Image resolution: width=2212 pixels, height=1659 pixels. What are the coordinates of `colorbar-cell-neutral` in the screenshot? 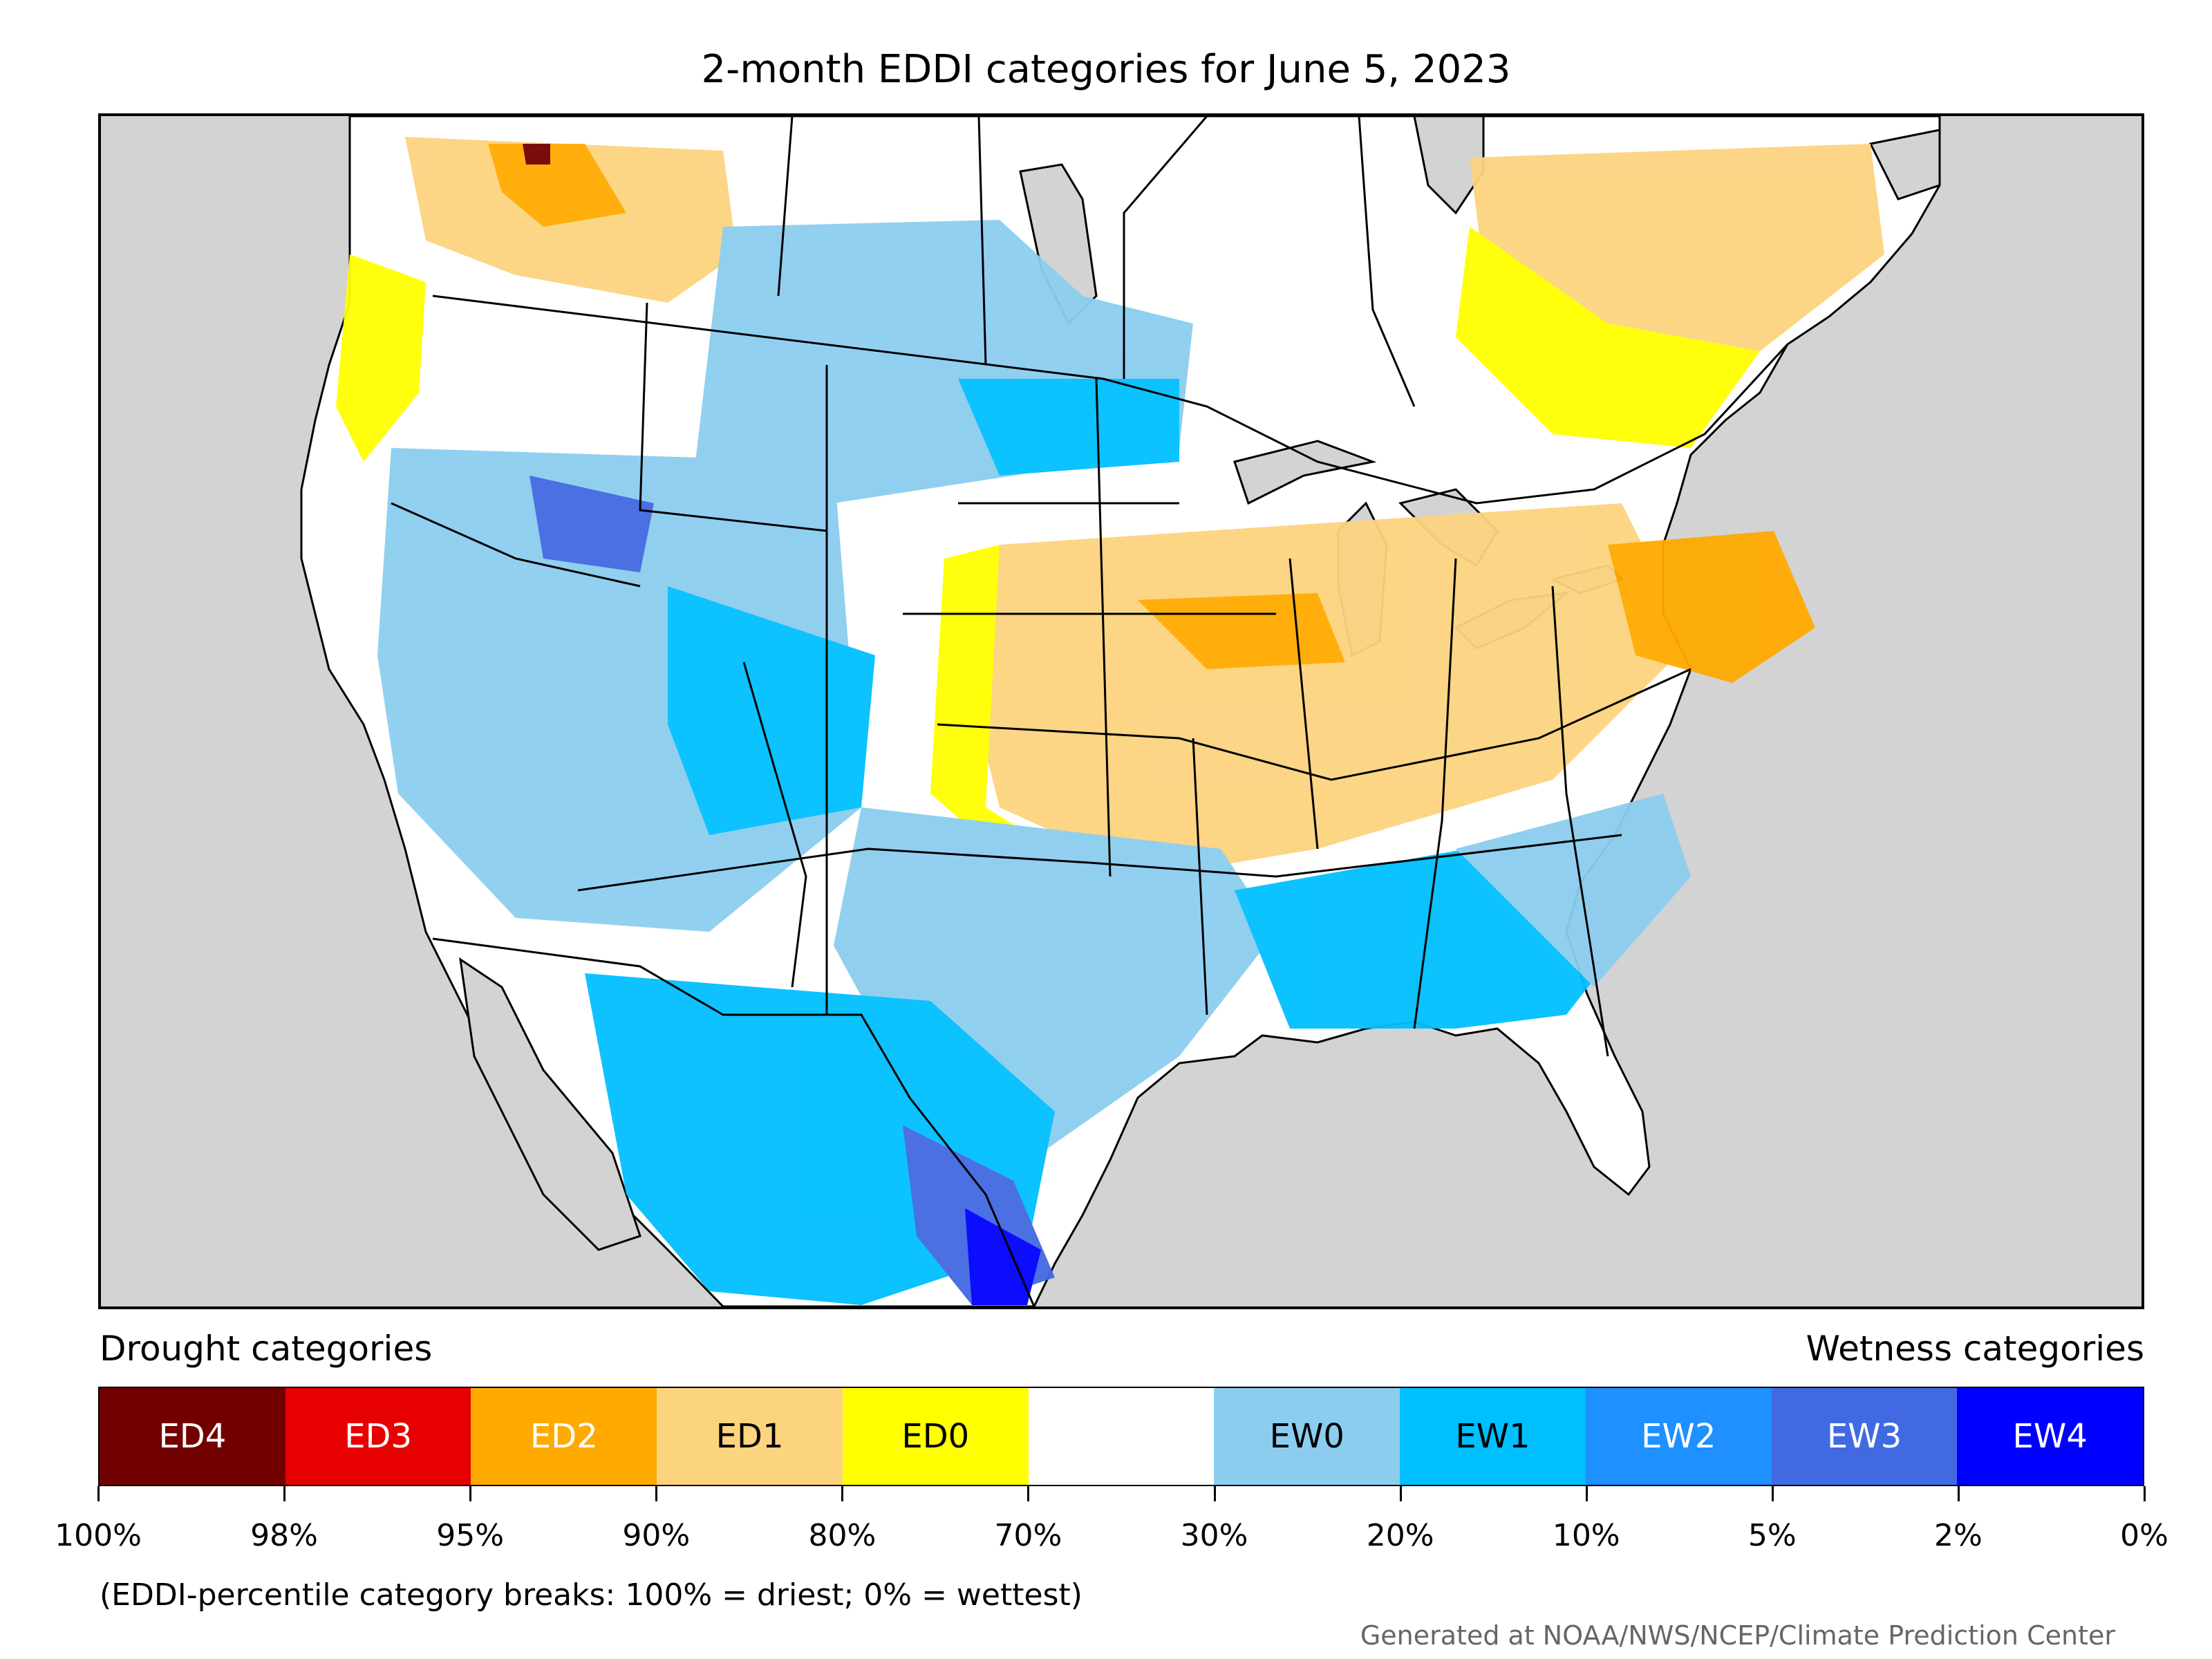 It's located at (1121, 1436).